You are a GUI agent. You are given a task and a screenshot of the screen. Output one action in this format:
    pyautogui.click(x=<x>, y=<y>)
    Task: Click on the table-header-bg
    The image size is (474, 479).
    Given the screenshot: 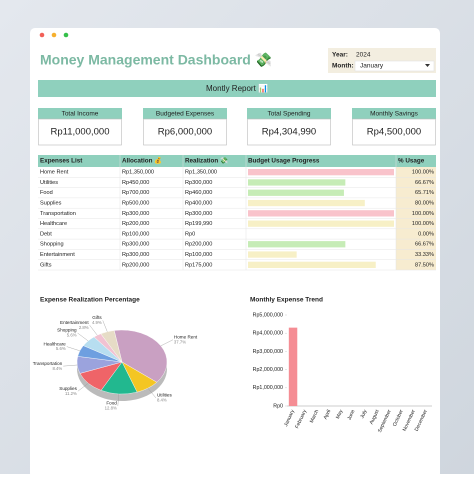 What is the action you would take?
    pyautogui.click(x=237, y=161)
    